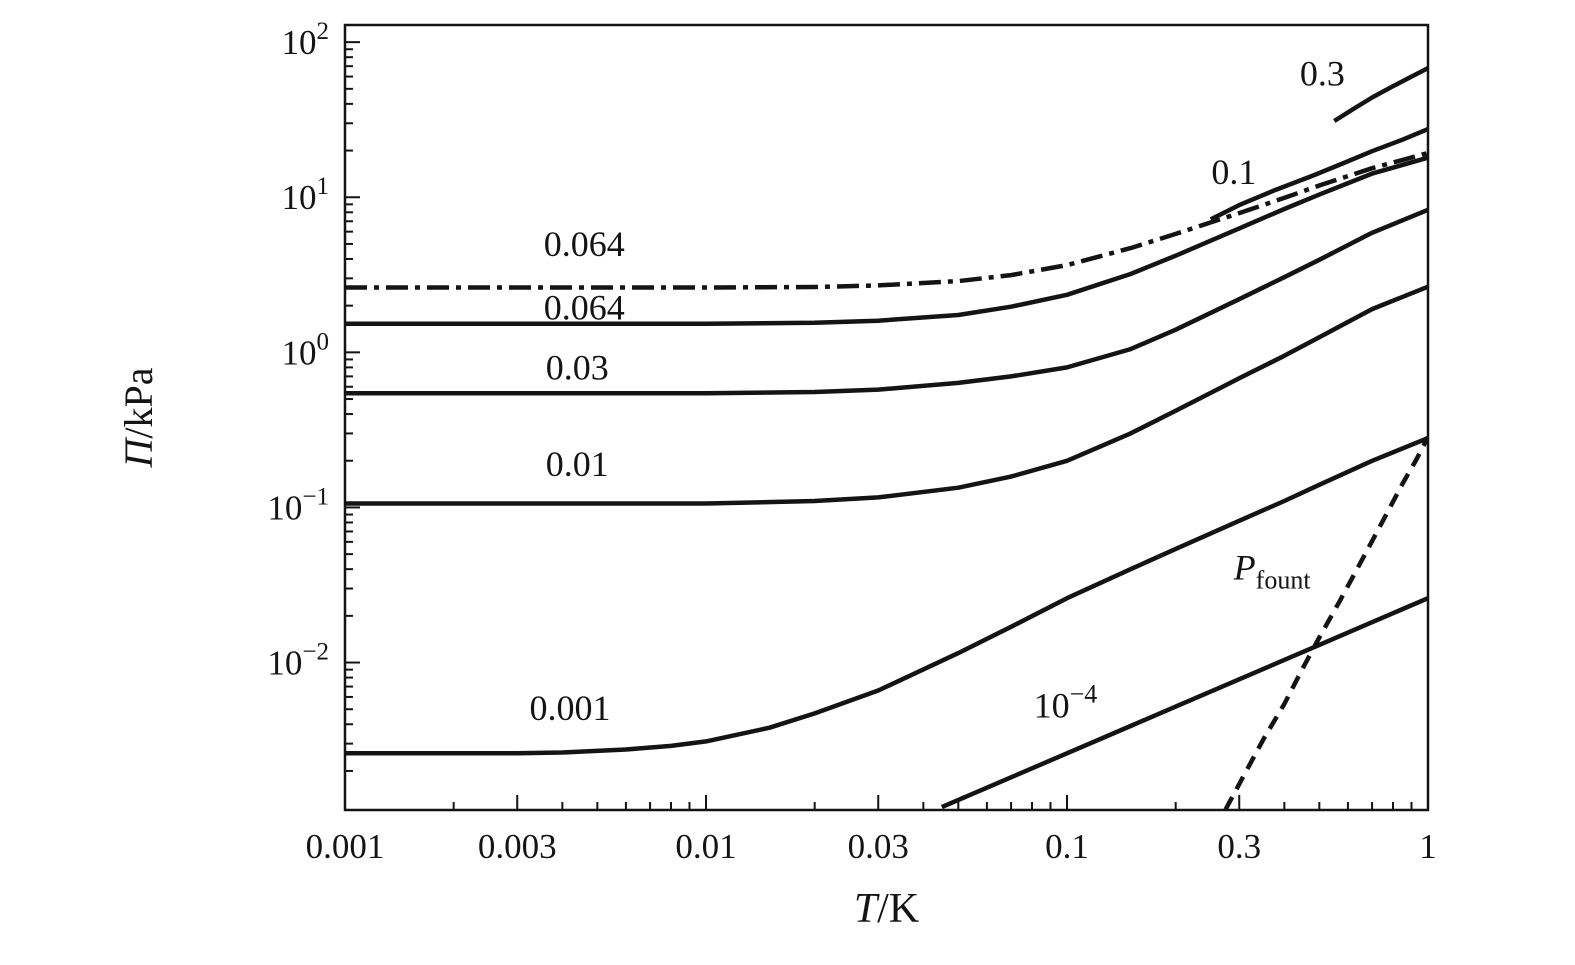  I want to click on x-axis-label: T/K, so click(886, 909).